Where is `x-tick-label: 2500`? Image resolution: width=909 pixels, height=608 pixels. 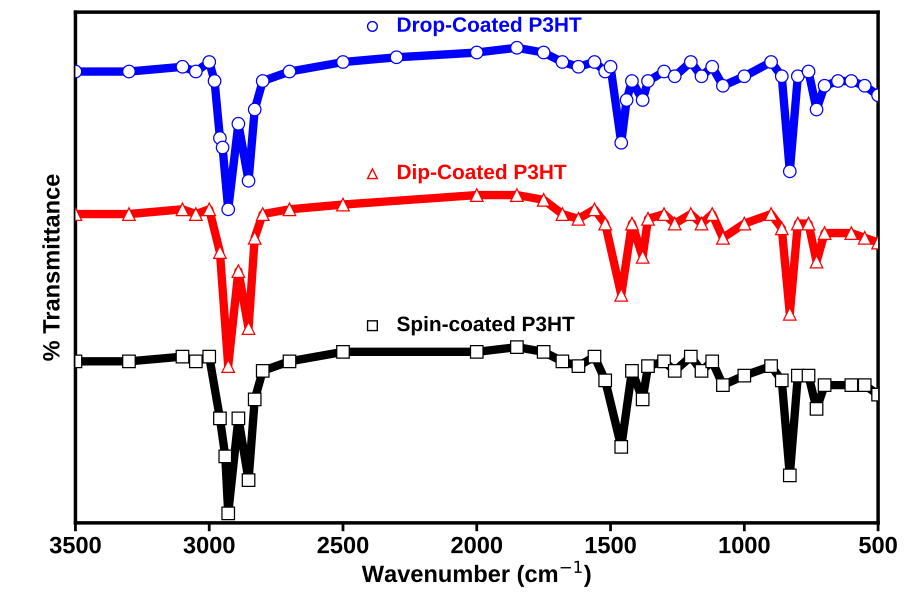
x-tick-label: 2500 is located at coordinates (343, 545).